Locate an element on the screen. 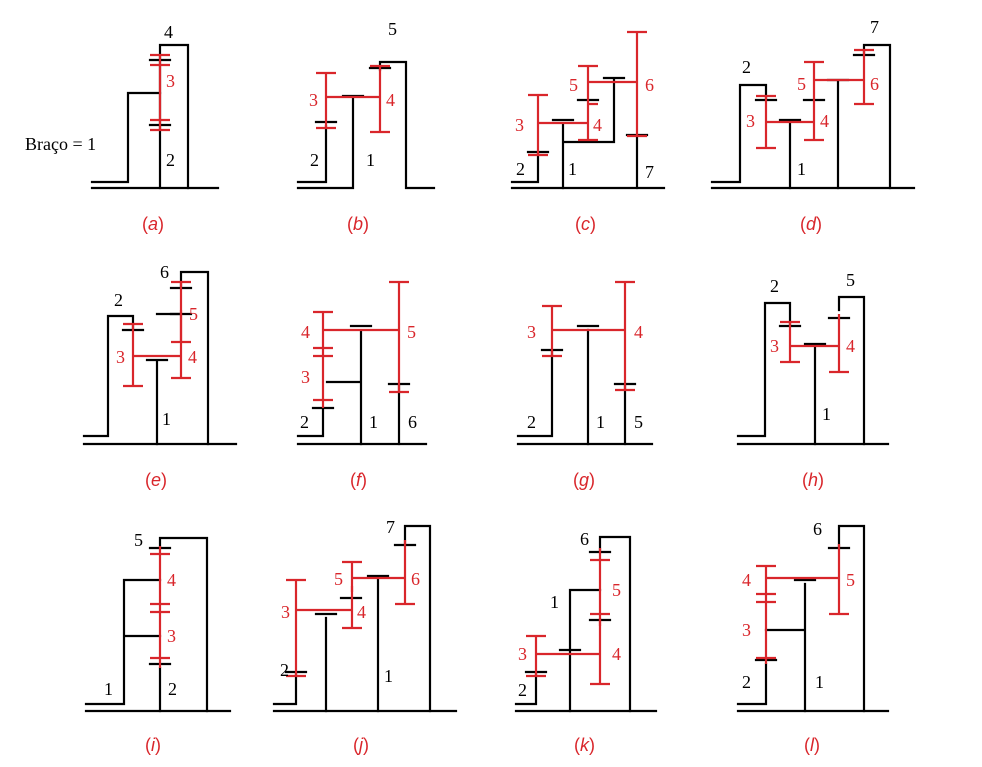 The image size is (982, 767). panel-caption: (i) is located at coordinates (153, 745).